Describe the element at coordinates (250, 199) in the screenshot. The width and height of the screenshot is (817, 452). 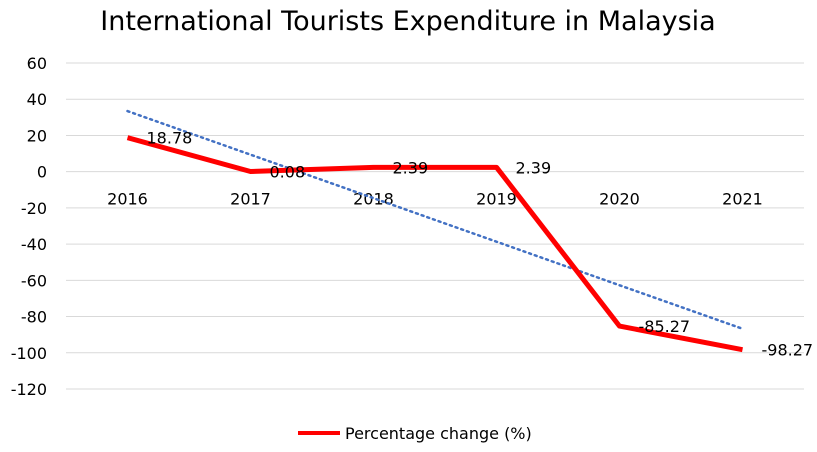
I see `x-tick-label: 2017` at that location.